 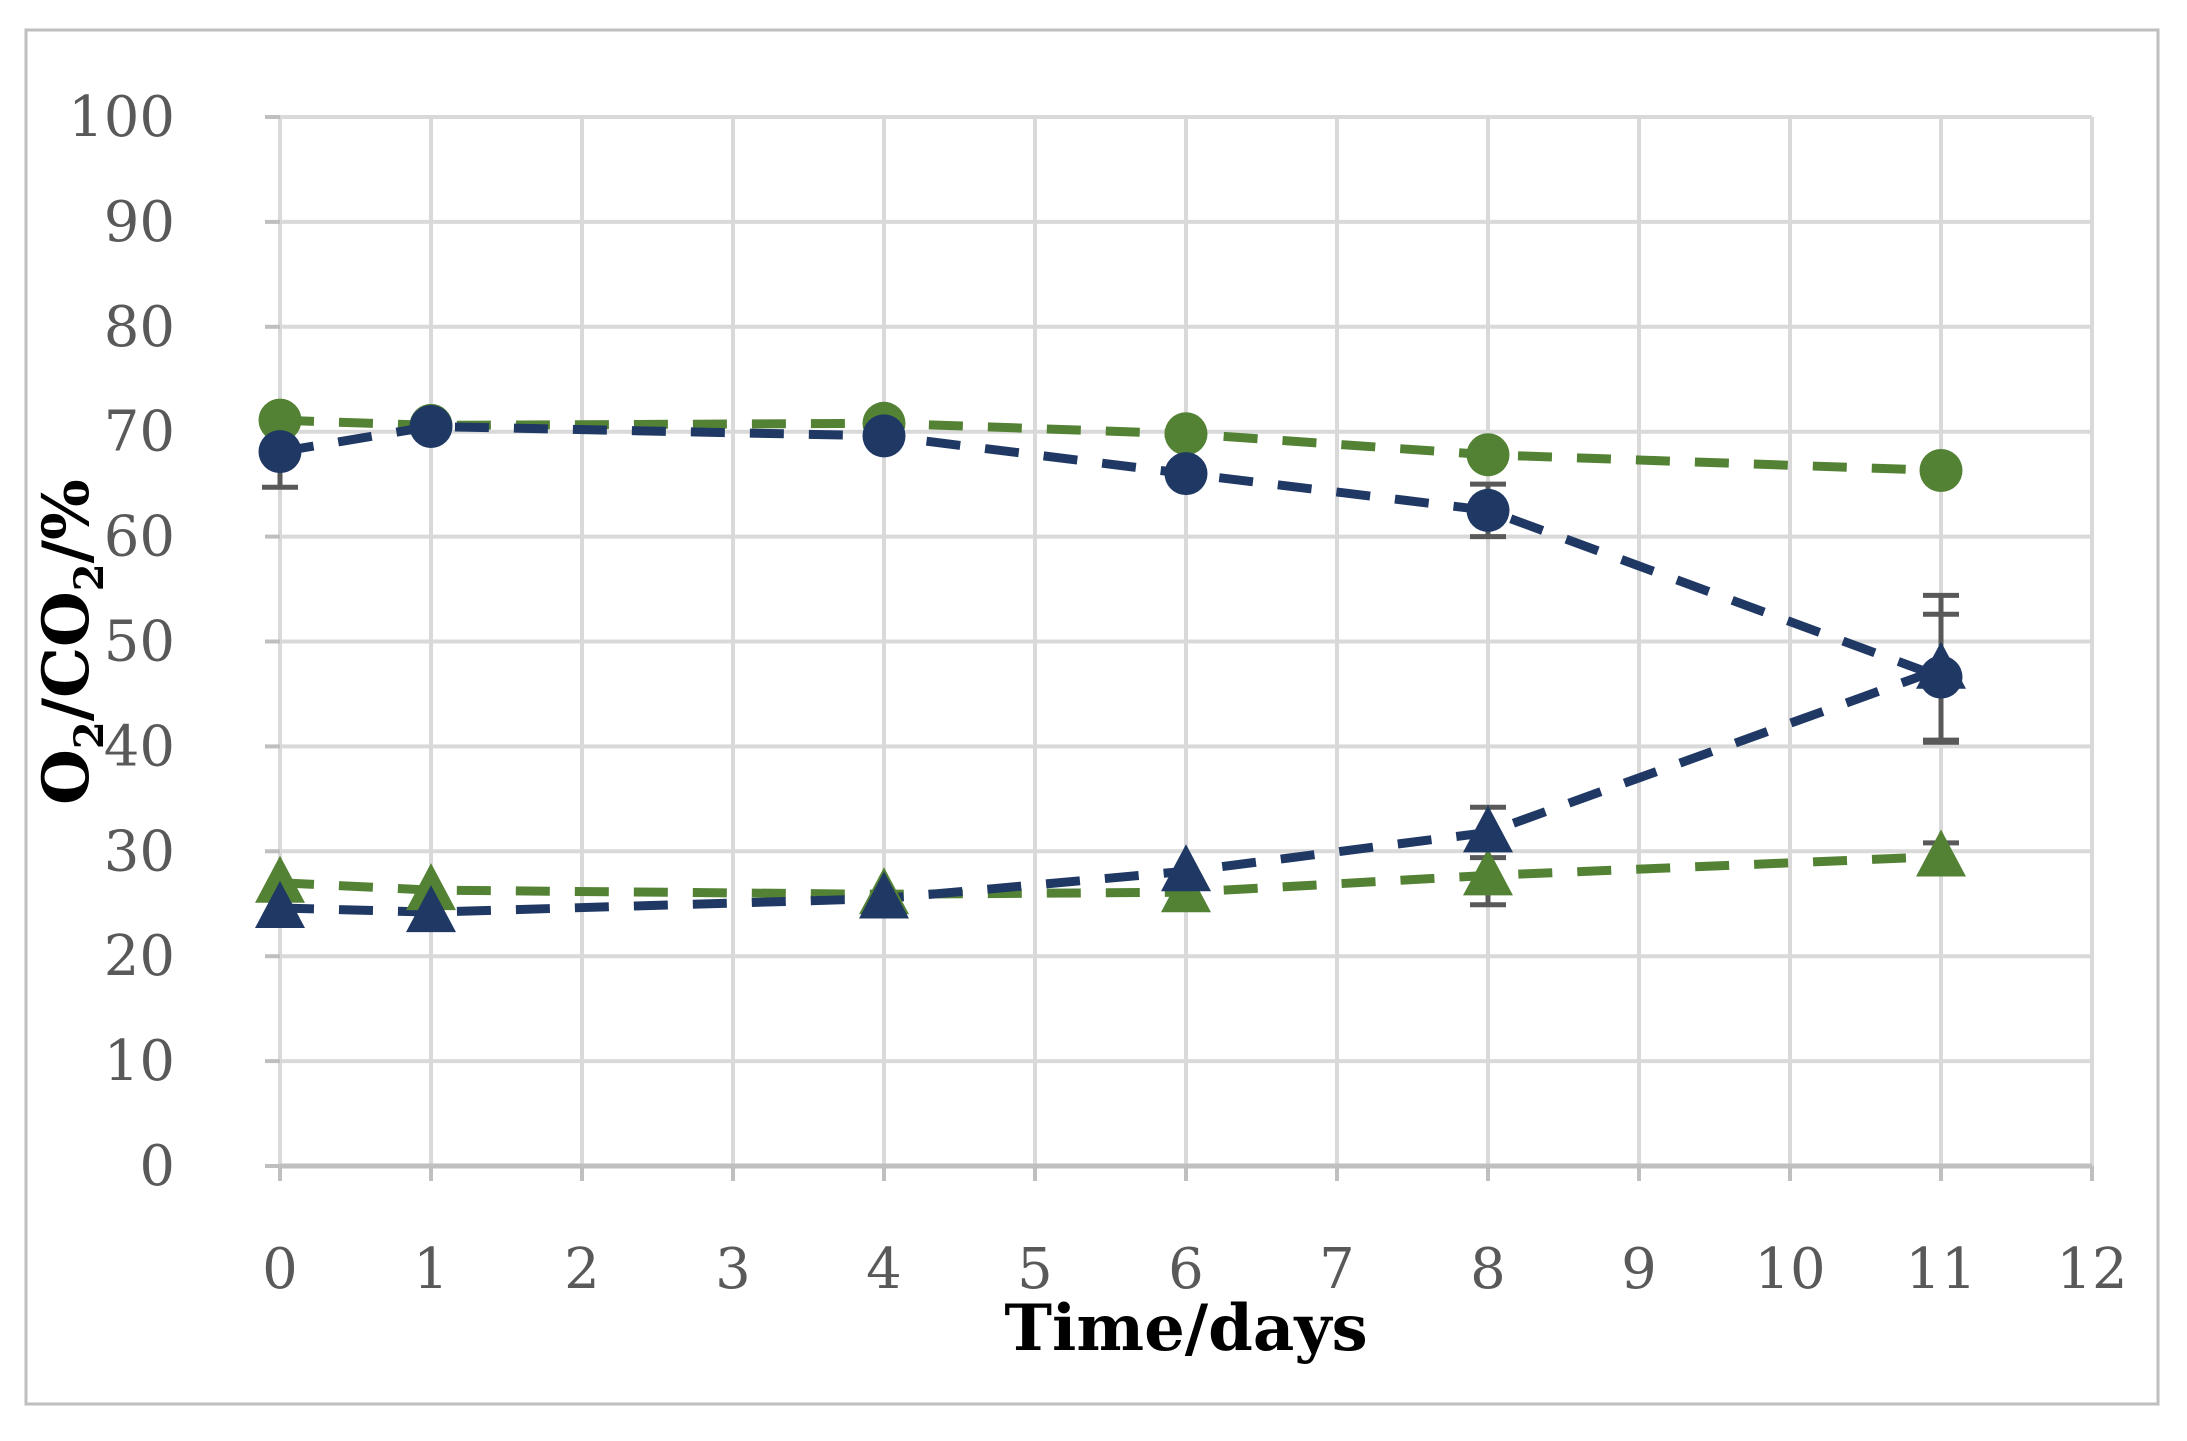 What do you see at coordinates (1639, 1269) in the screenshot?
I see `x-tick-label: 9` at bounding box center [1639, 1269].